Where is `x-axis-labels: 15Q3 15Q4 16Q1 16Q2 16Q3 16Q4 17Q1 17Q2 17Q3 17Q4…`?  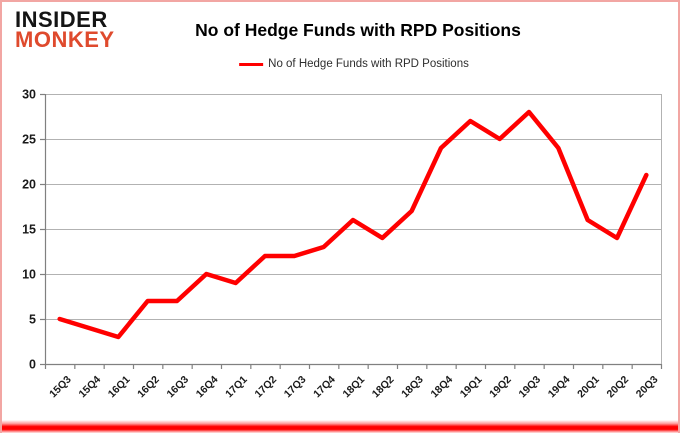
x-axis-labels: 15Q3 15Q4 16Q1 16Q2 16Q3 16Q4 17Q1 17Q2 17Q3 17Q4… is located at coordinates (353, 387).